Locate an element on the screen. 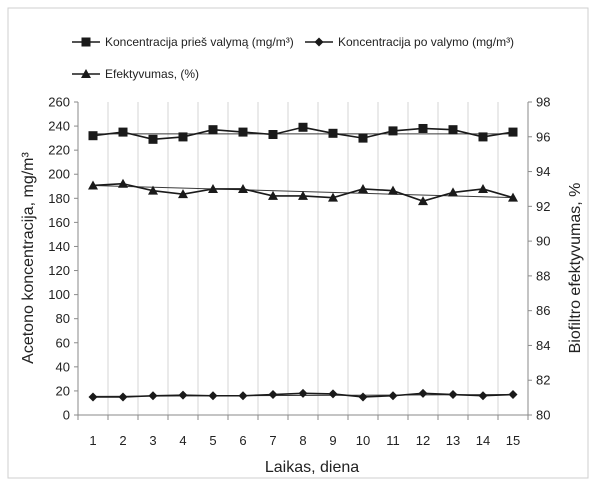  x-tick-label: 5 is located at coordinates (212, 440).